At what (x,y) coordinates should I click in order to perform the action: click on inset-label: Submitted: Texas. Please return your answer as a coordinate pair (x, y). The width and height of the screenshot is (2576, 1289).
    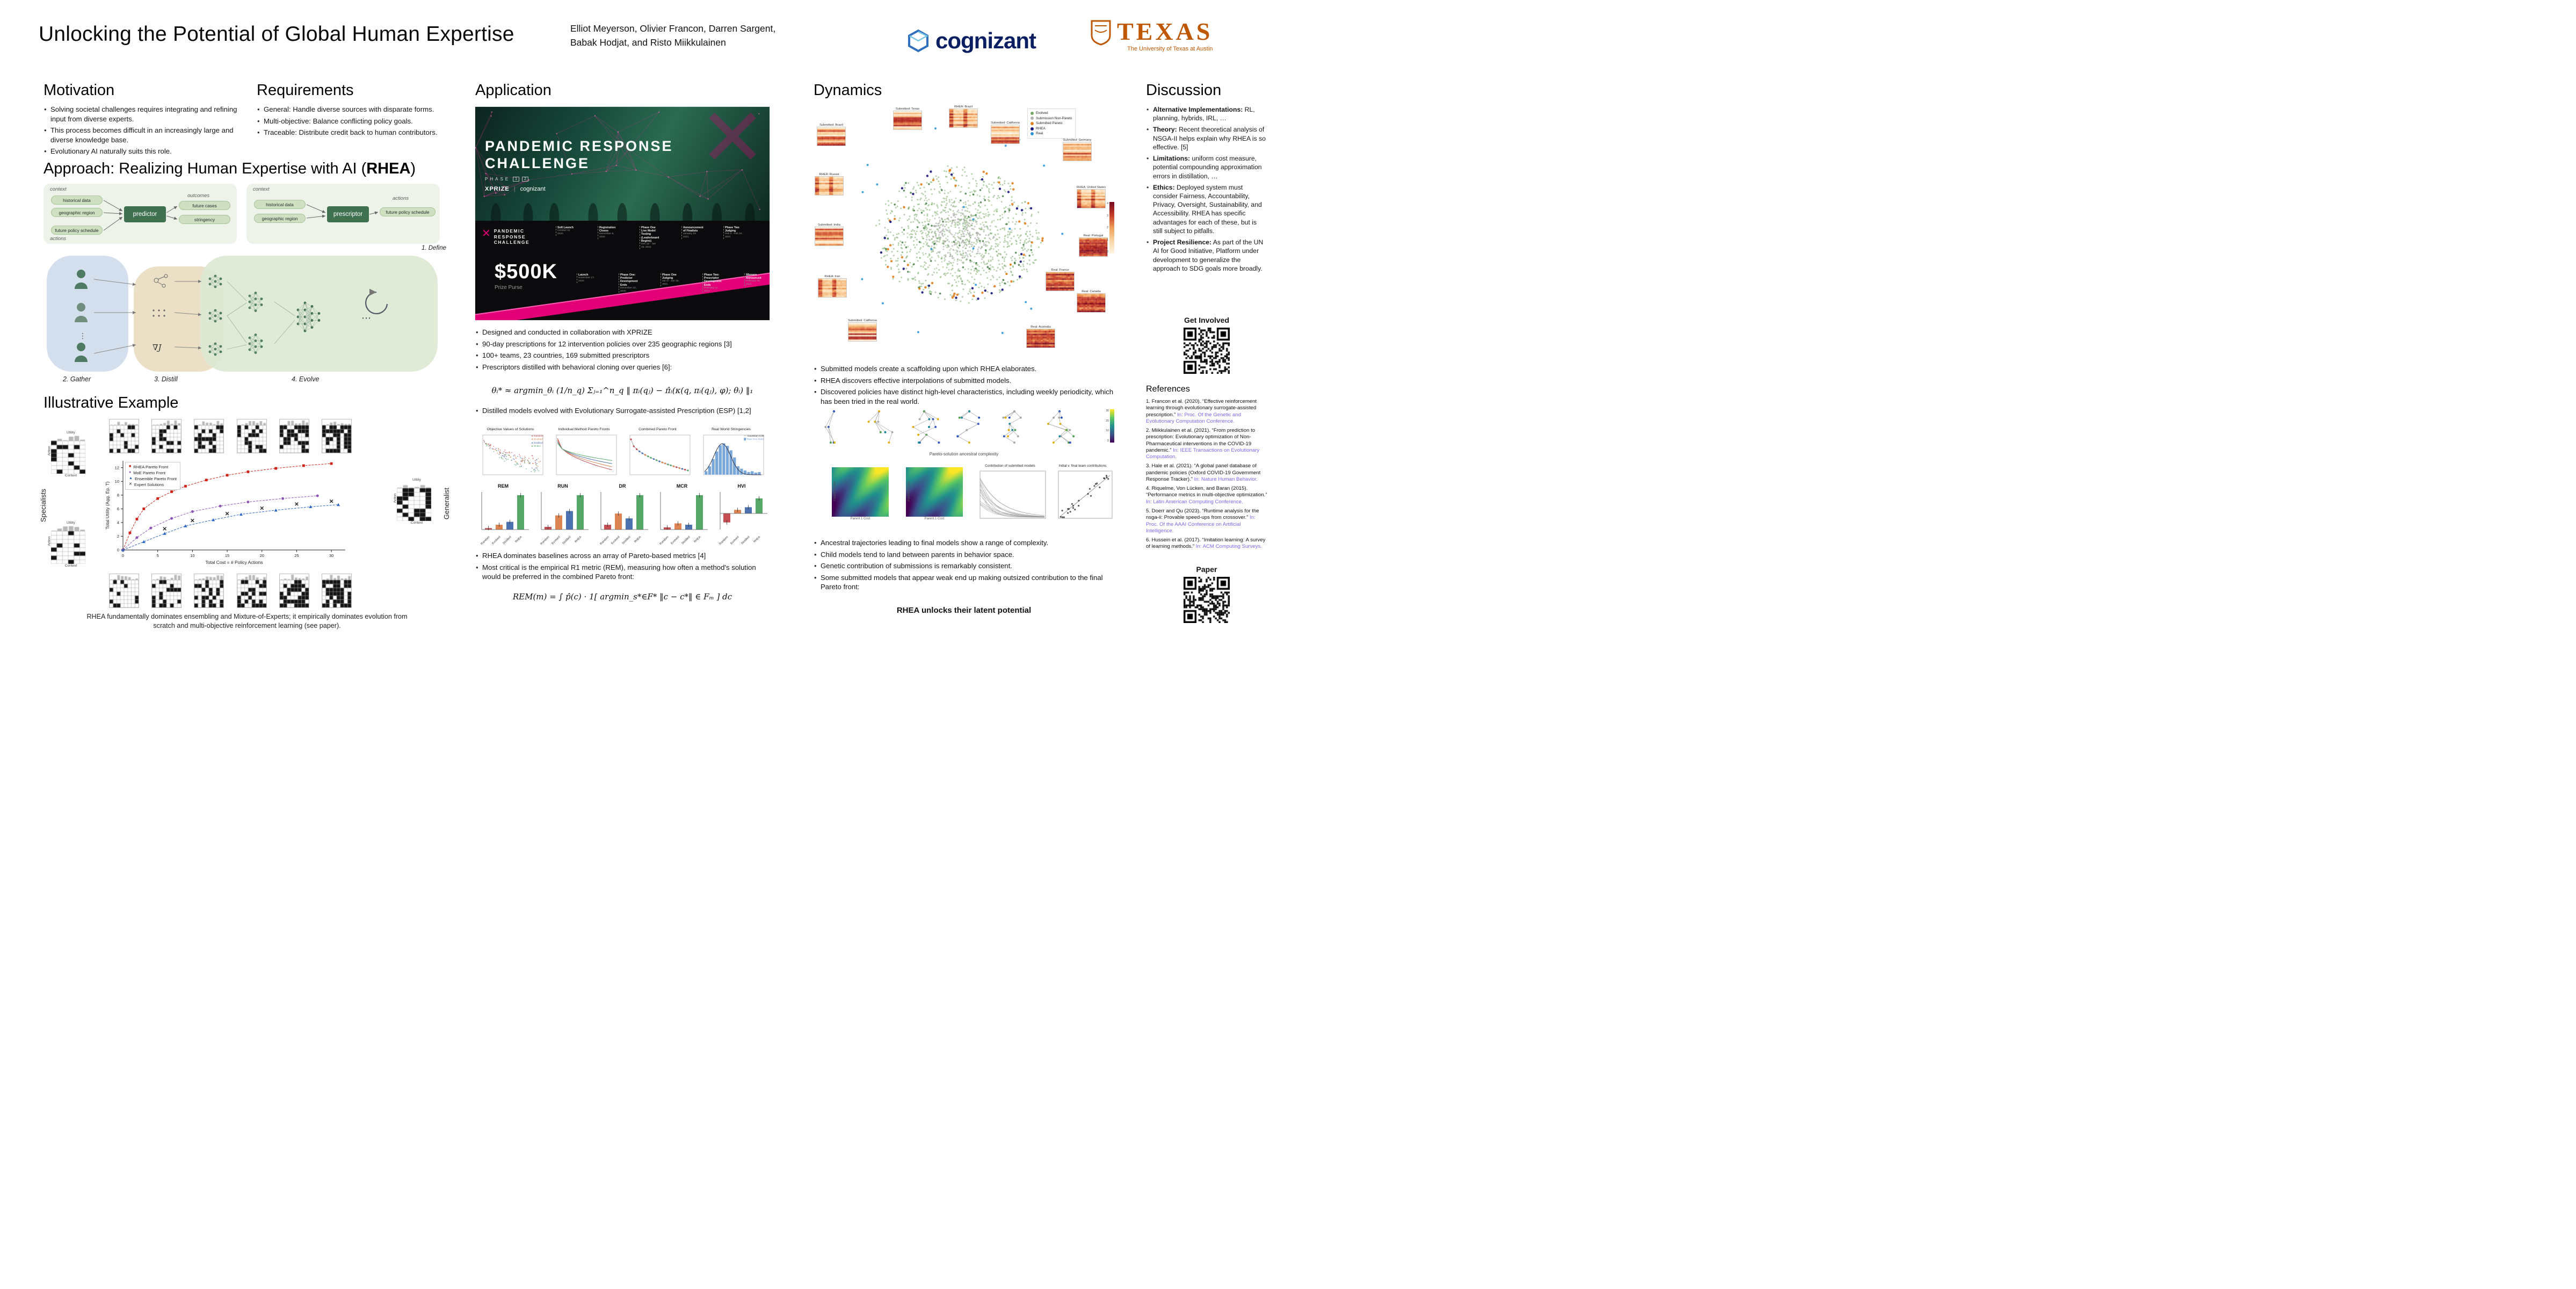
    Looking at the image, I should click on (907, 109).